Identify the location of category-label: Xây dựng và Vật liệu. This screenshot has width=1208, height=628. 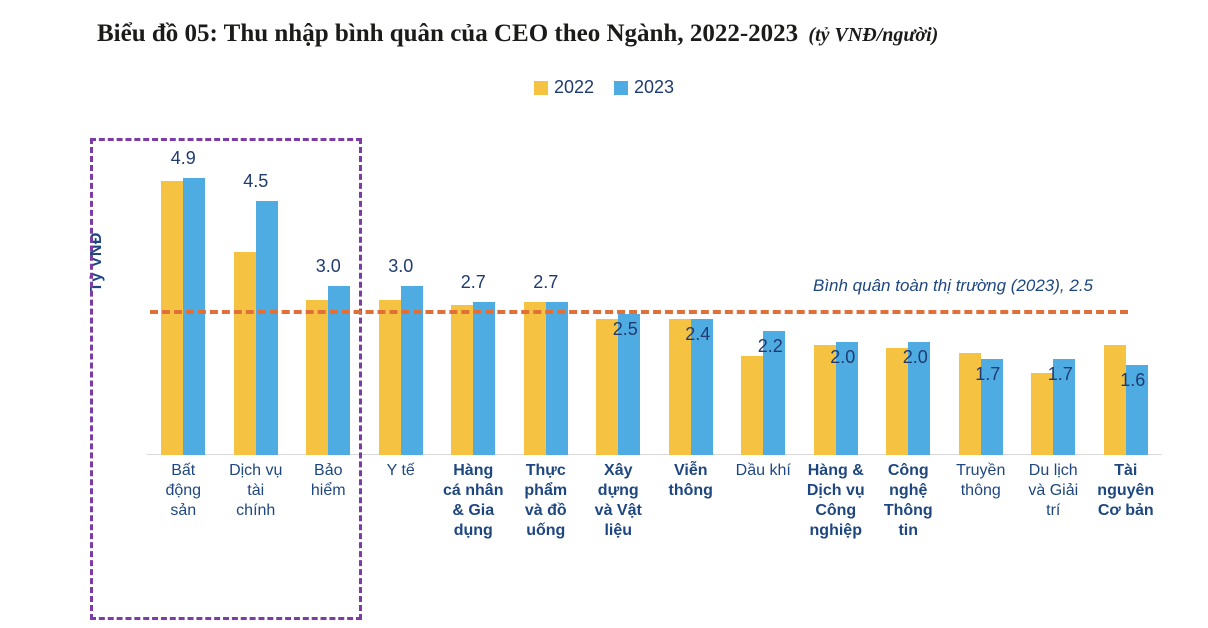
(618, 500).